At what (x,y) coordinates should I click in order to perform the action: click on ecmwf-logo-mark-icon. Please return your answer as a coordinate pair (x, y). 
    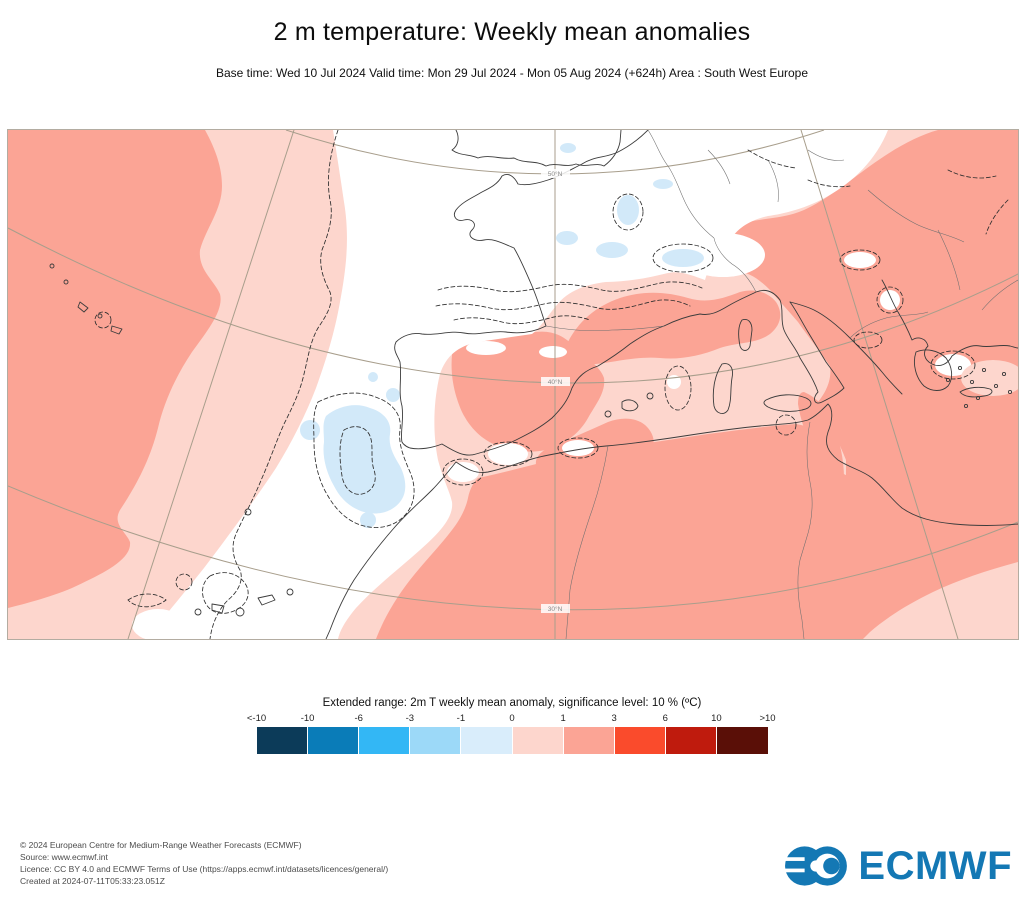
    Looking at the image, I should click on (816, 866).